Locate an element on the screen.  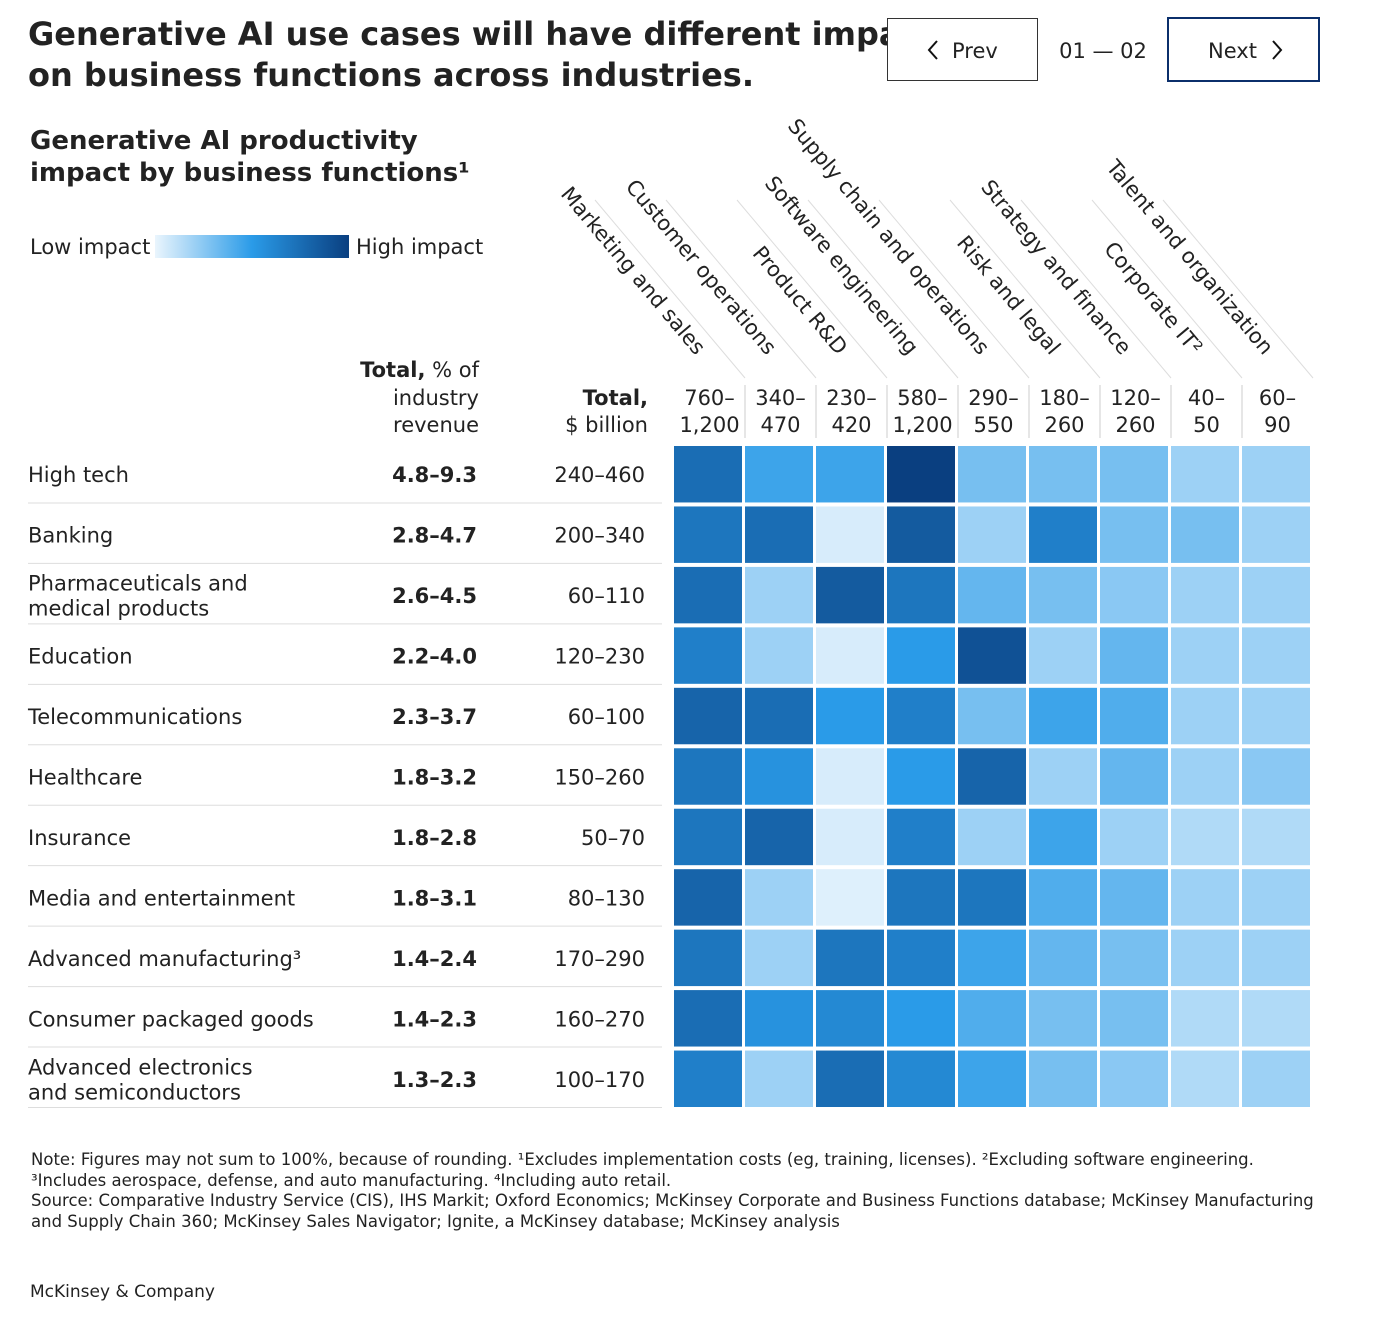
row-pct: 2.8–4.7 is located at coordinates (434, 536).